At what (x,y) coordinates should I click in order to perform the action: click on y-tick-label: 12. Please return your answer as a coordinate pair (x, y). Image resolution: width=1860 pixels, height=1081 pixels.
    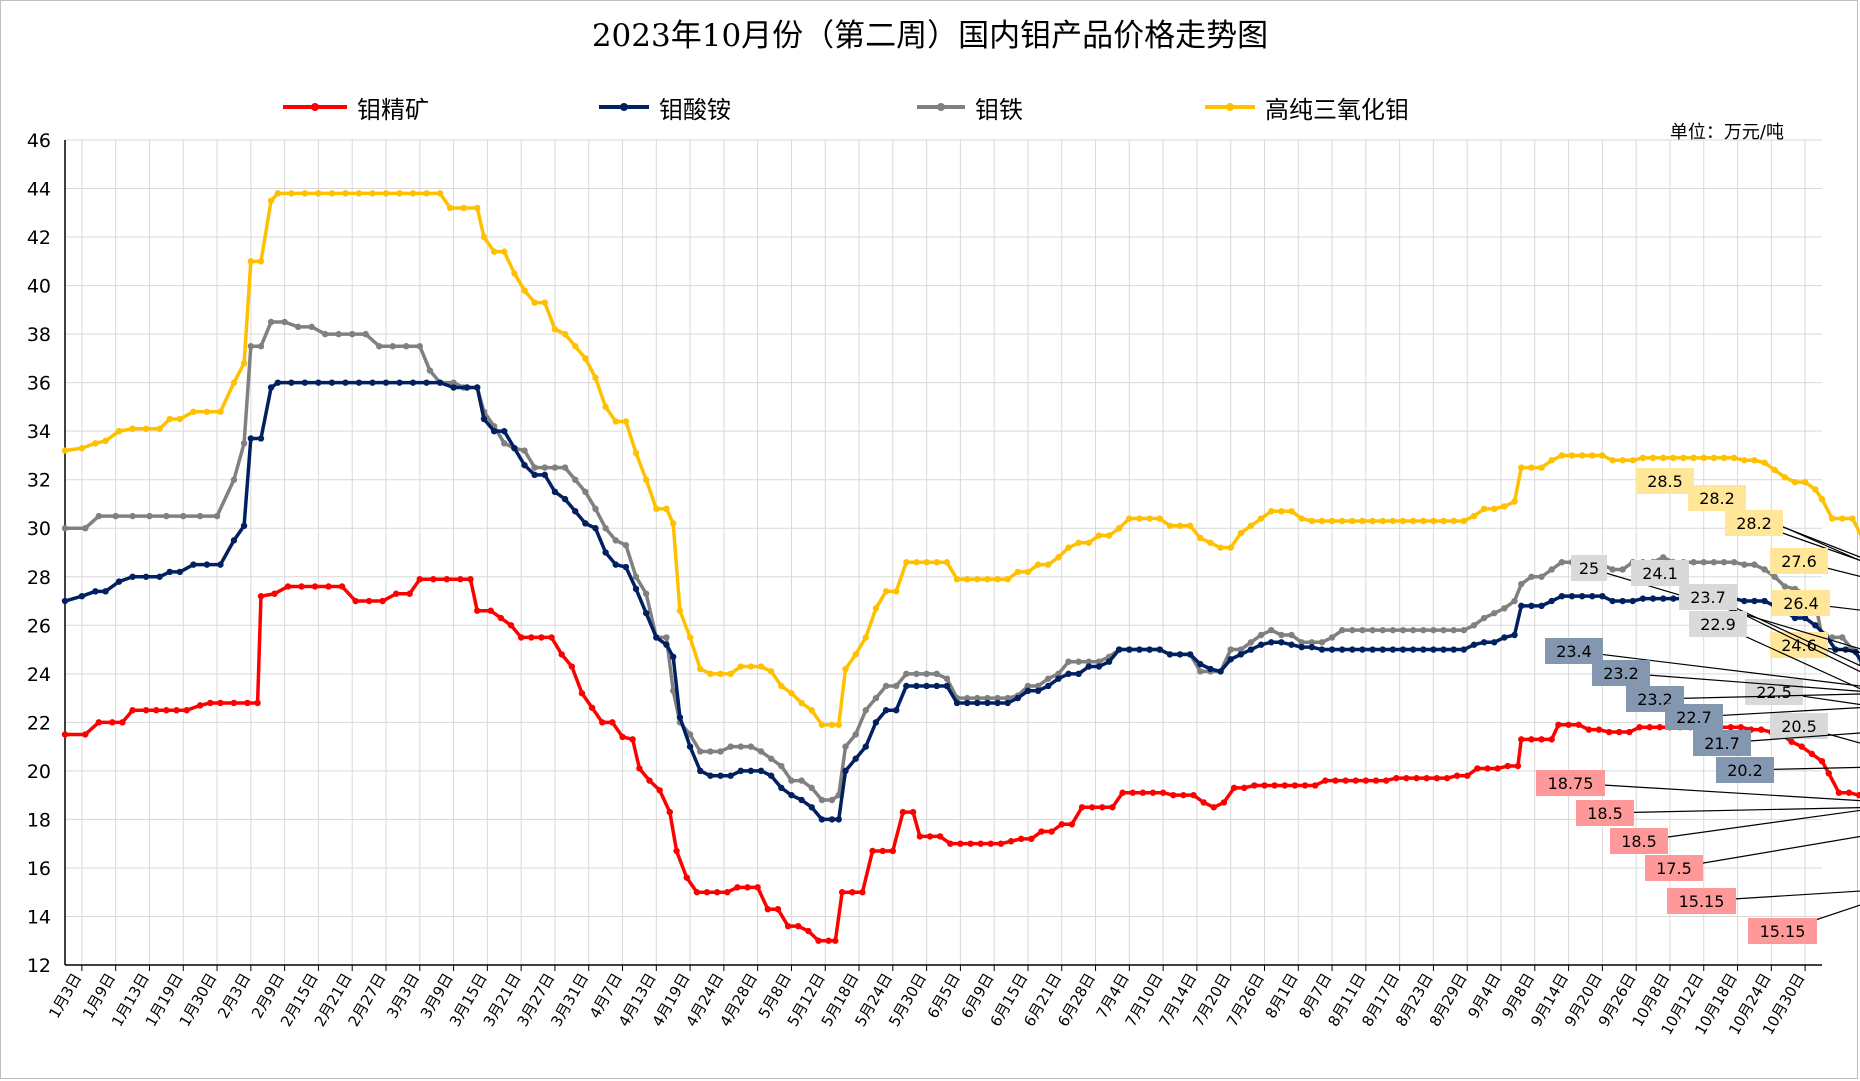
    Looking at the image, I should click on (39, 966).